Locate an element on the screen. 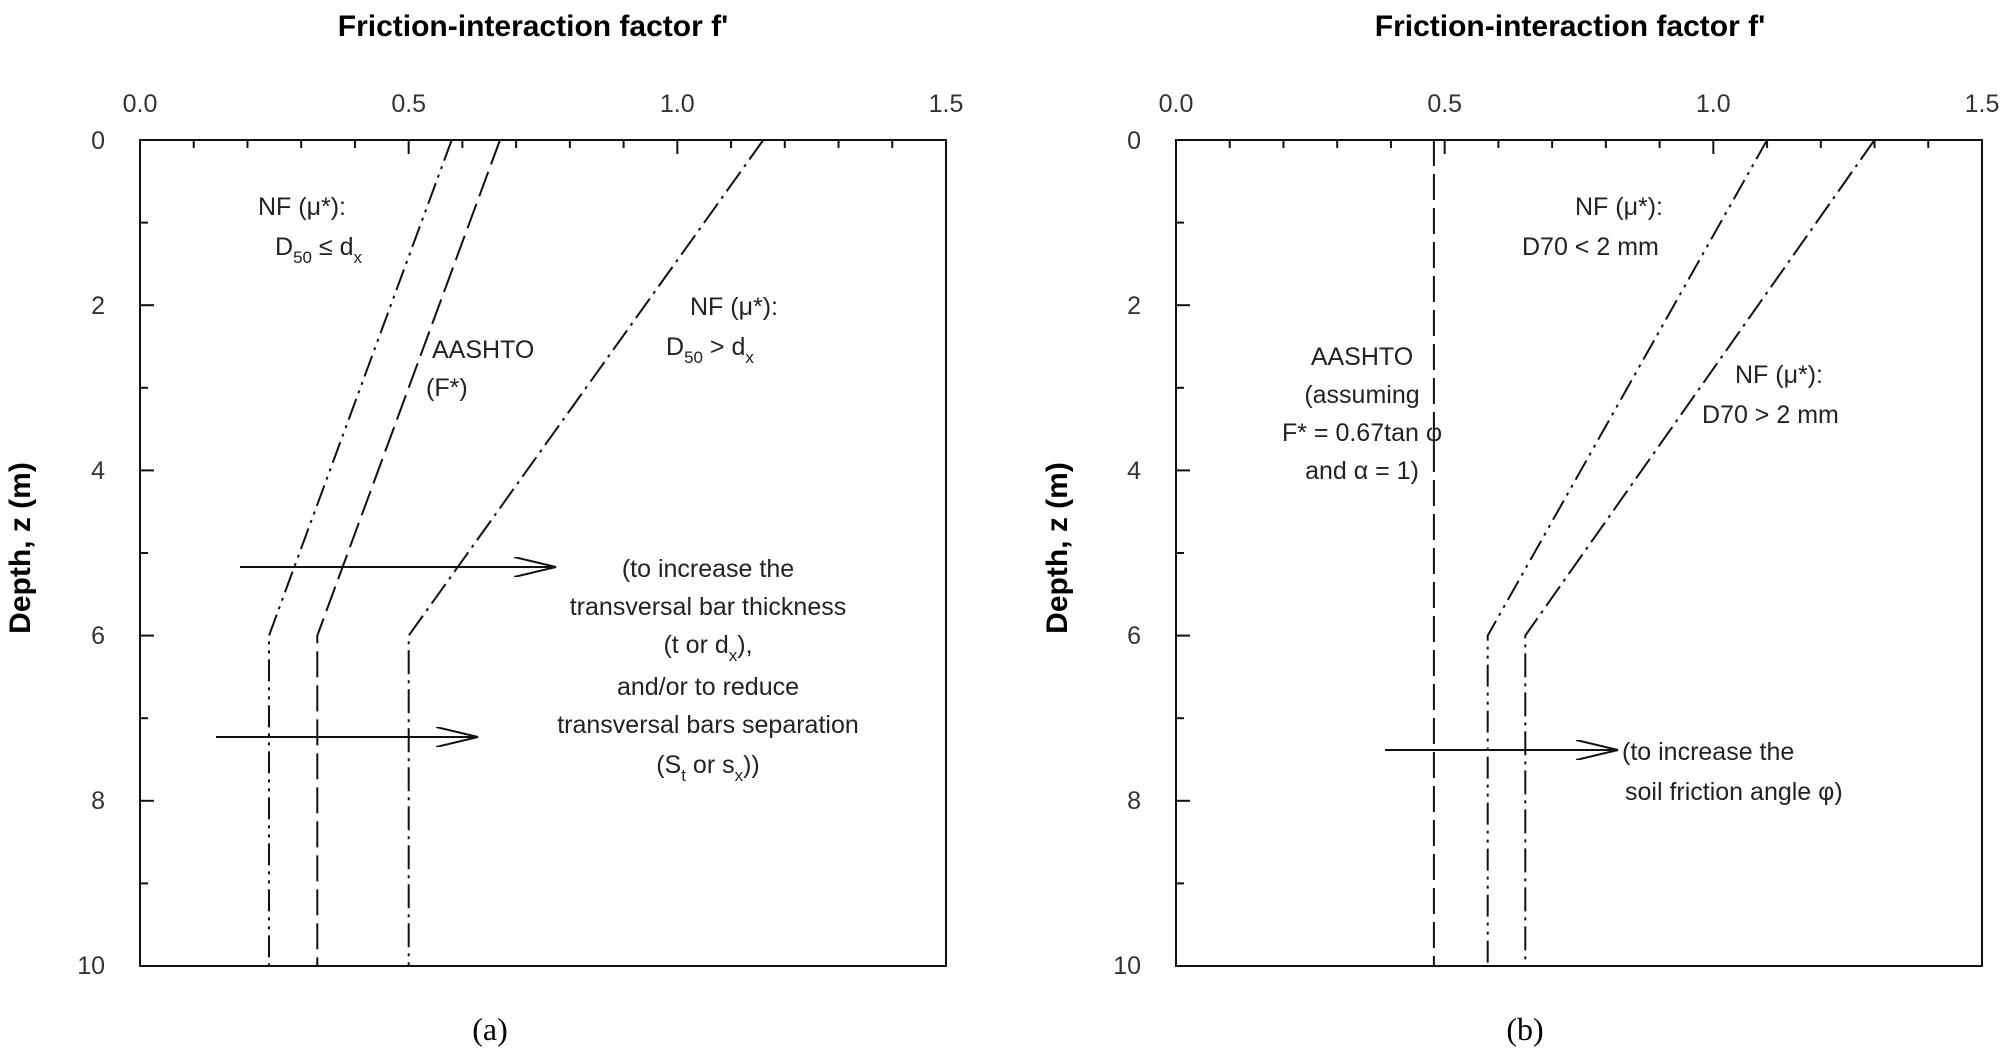 Image resolution: width=2006 pixels, height=1062 pixels. label-aashto-b-3: F* = 0.67tan φ is located at coordinates (1362, 433).